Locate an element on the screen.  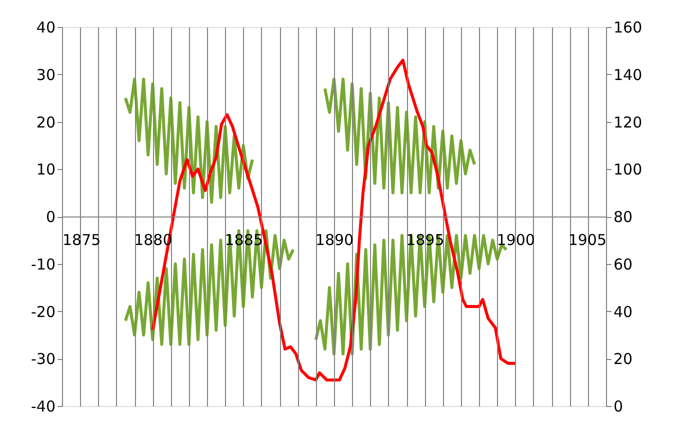
y-tick-label: 20 is located at coordinates (46, 122).